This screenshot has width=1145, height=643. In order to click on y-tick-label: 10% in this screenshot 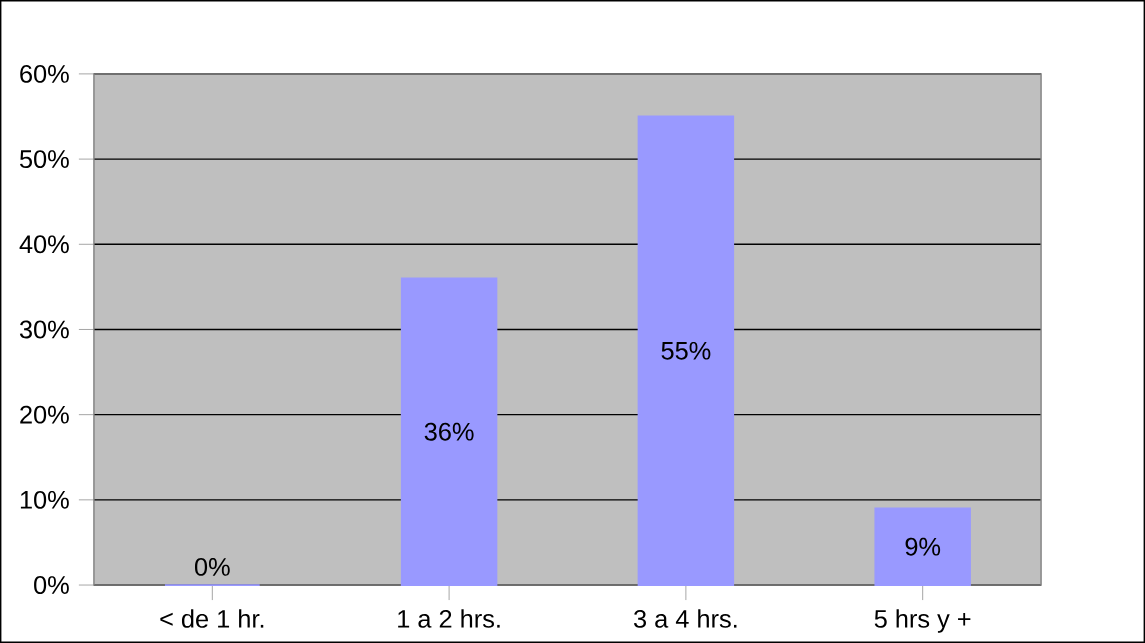, I will do `click(44, 499)`.